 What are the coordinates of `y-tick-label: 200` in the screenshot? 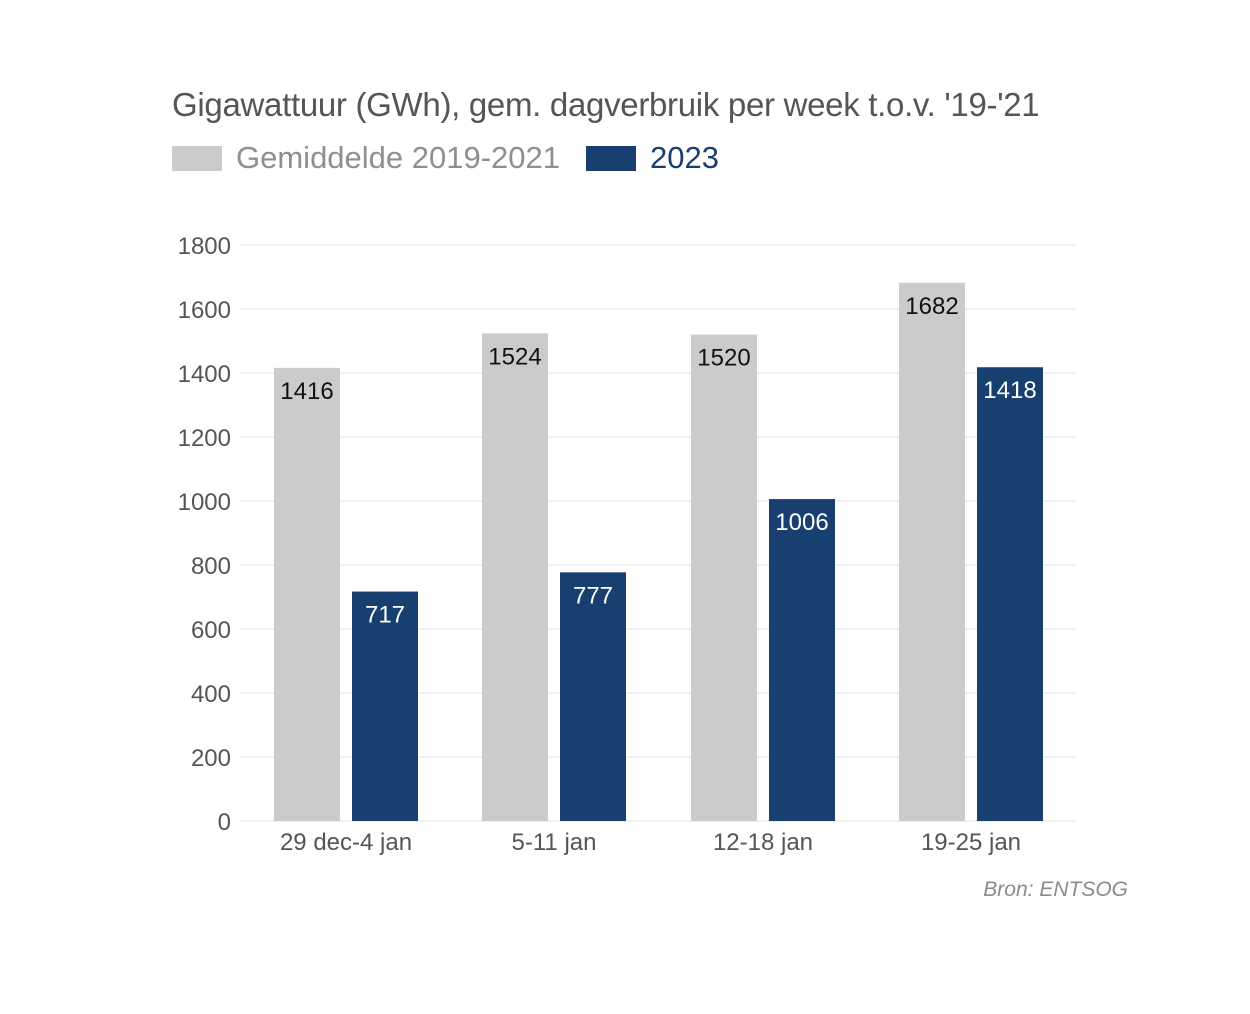 It's located at (211, 758).